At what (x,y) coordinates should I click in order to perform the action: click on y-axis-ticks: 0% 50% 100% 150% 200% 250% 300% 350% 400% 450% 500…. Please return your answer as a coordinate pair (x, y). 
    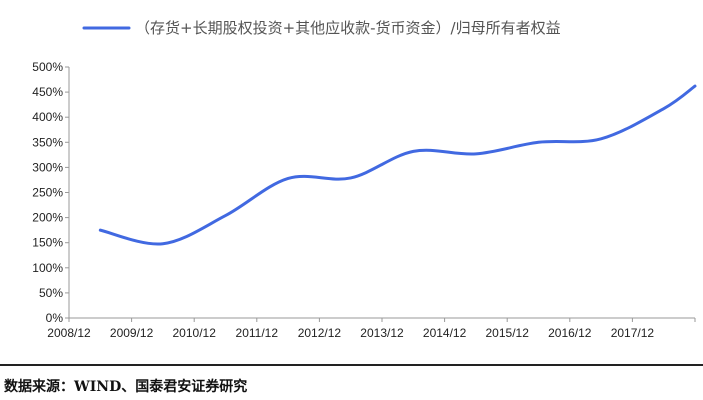
    Looking at the image, I should click on (50, 192).